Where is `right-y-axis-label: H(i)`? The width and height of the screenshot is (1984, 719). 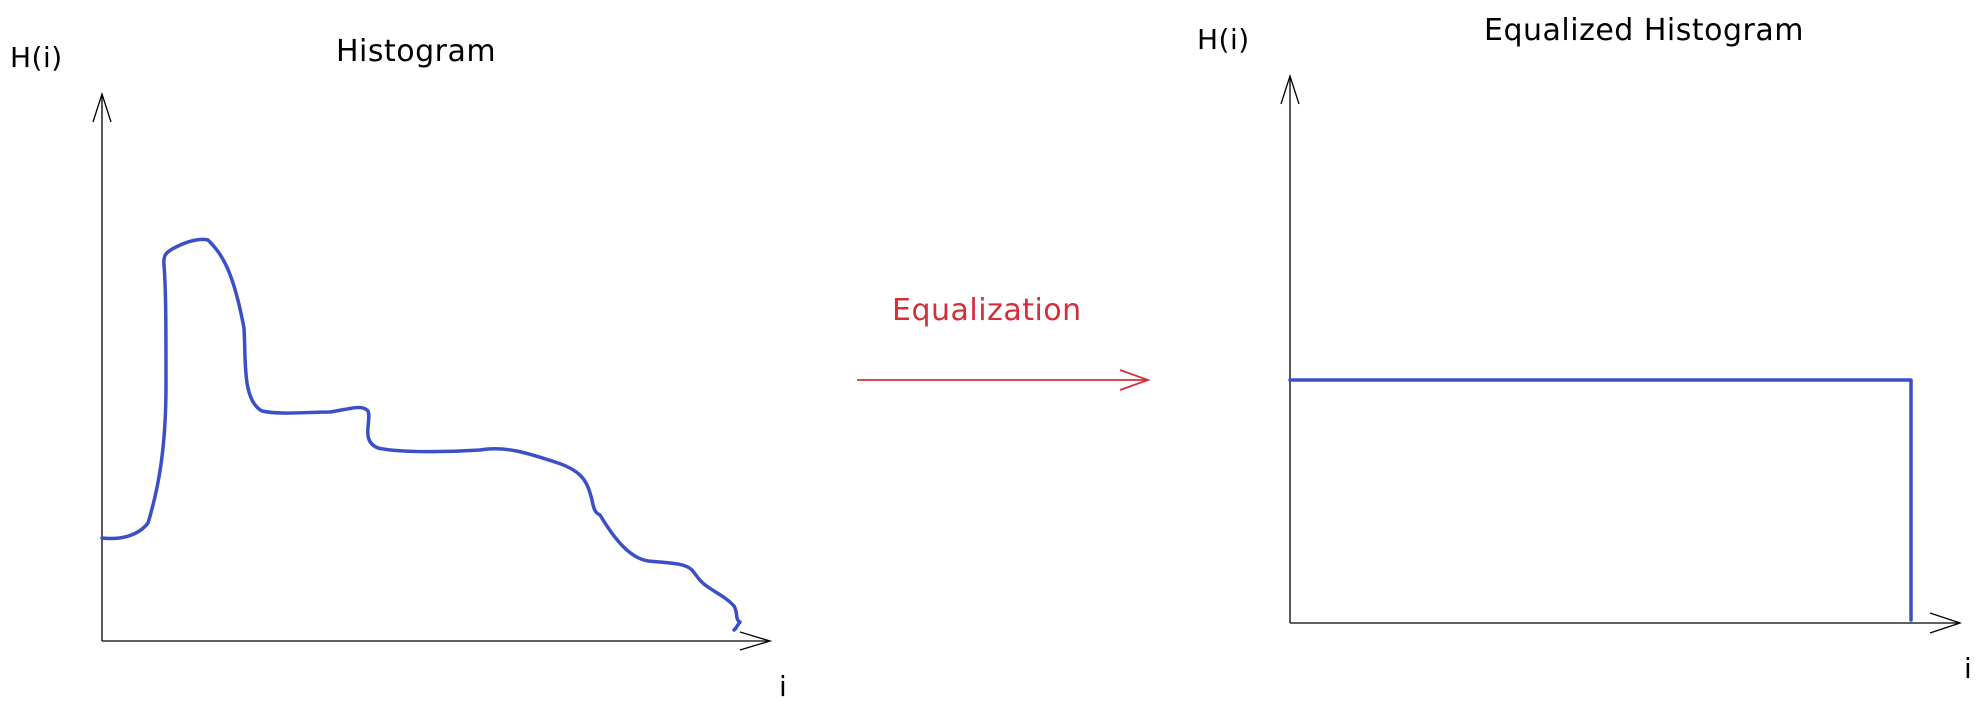 right-y-axis-label: H(i) is located at coordinates (1223, 39).